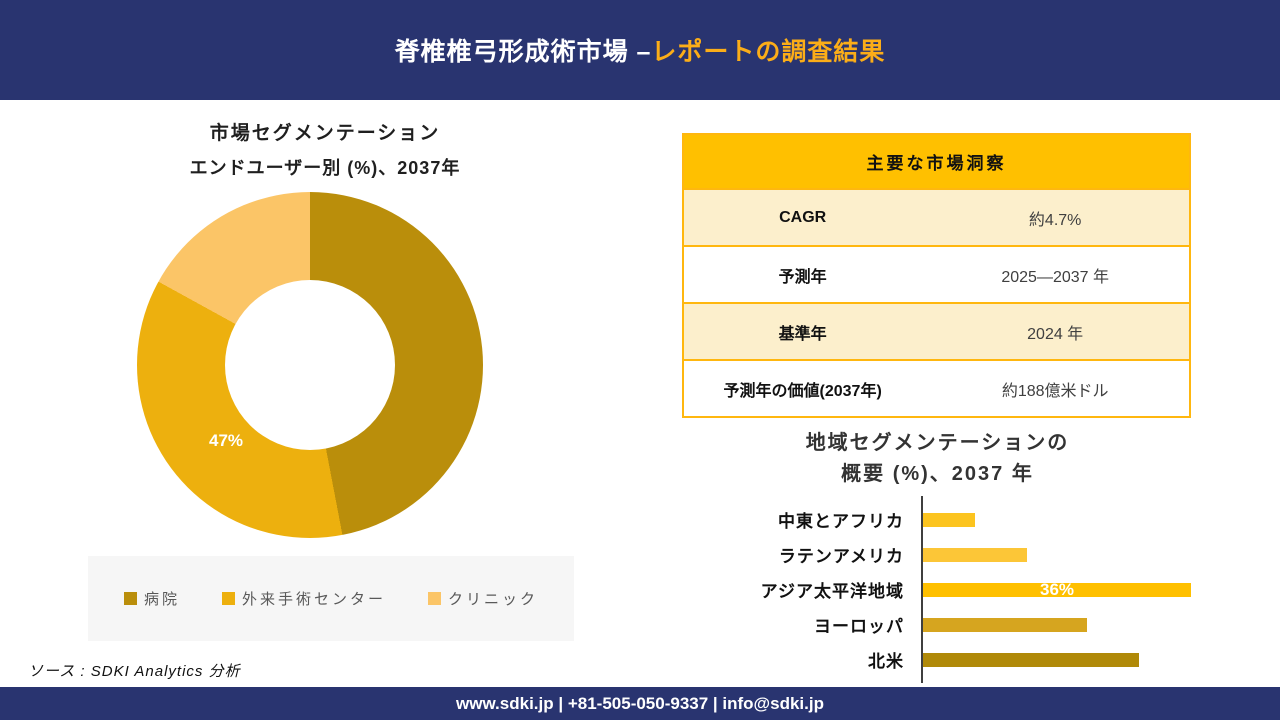  Describe the element at coordinates (936, 387) in the screenshot. I see `table-row: 予測年の価値(2037年) 約188億米ドル` at that location.